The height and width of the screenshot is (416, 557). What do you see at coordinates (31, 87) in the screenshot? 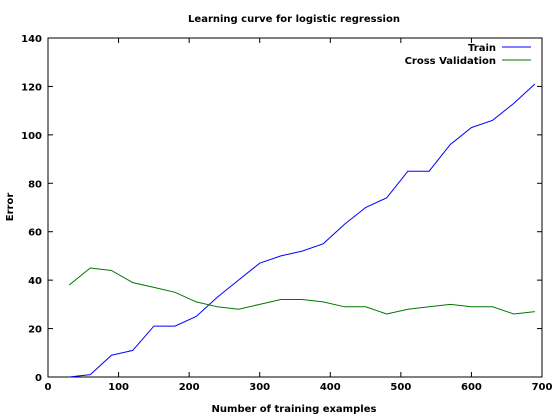
I see `y-tick-label: 120` at bounding box center [31, 87].